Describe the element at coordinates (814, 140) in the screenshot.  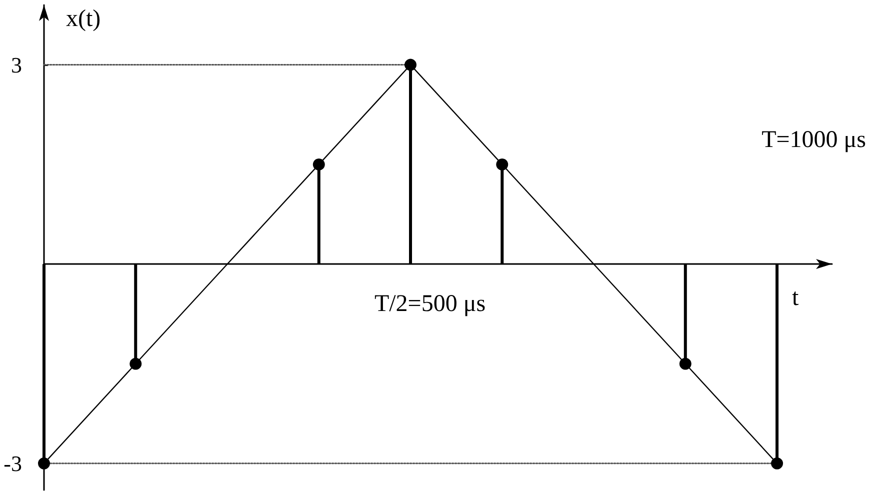
I see `annotation: T=1000 μs` at that location.